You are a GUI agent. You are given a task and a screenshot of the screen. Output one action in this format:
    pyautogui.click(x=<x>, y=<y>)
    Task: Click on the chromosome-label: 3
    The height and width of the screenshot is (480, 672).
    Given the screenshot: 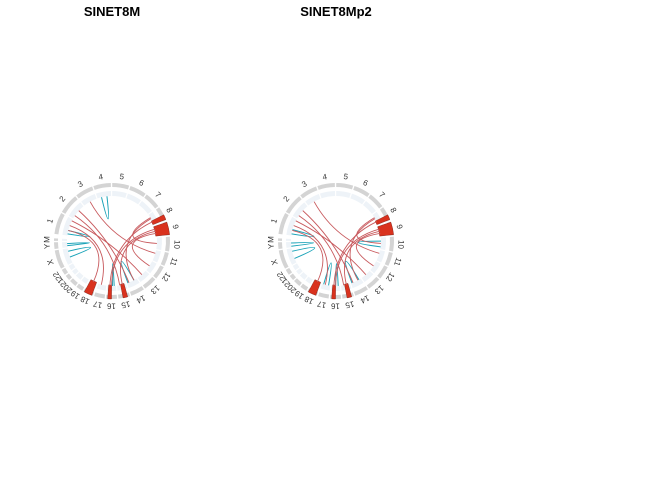 What is the action you would take?
    pyautogui.click(x=304, y=184)
    